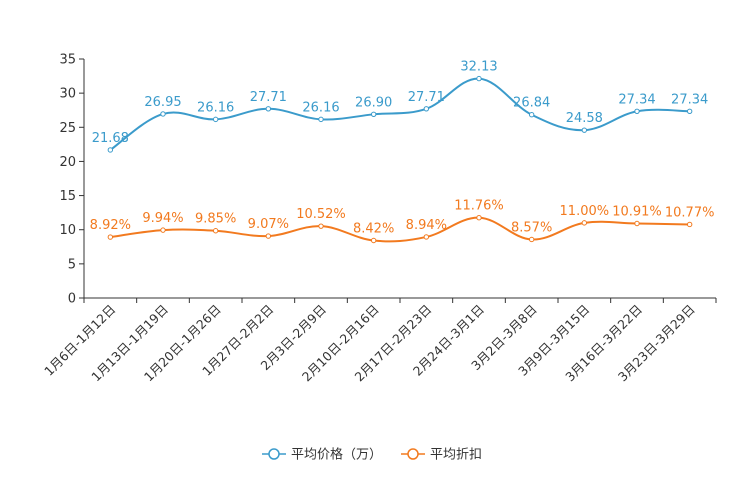 This screenshot has width=744, height=496. I want to click on data-label: 8.94%, so click(426, 225).